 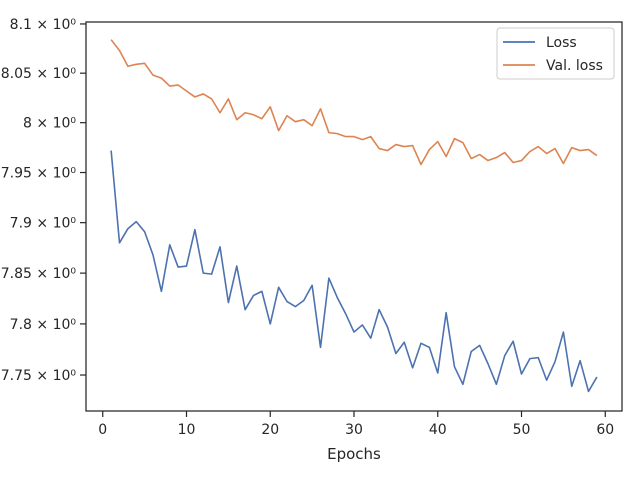 What do you see at coordinates (605, 430) in the screenshot?
I see `x-tick-label: 60` at bounding box center [605, 430].